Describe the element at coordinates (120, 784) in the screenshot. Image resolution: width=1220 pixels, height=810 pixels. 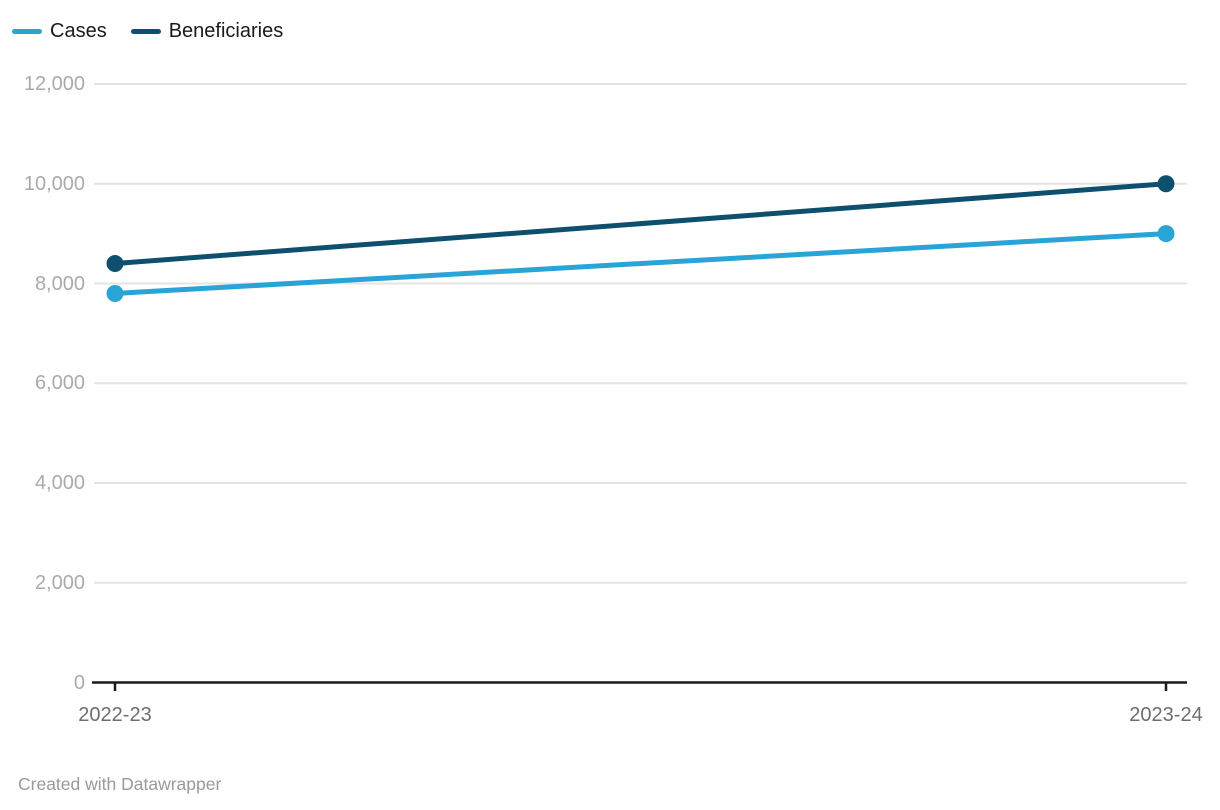
I see `datawrapper-credit-link: Created with Datawrapper` at that location.